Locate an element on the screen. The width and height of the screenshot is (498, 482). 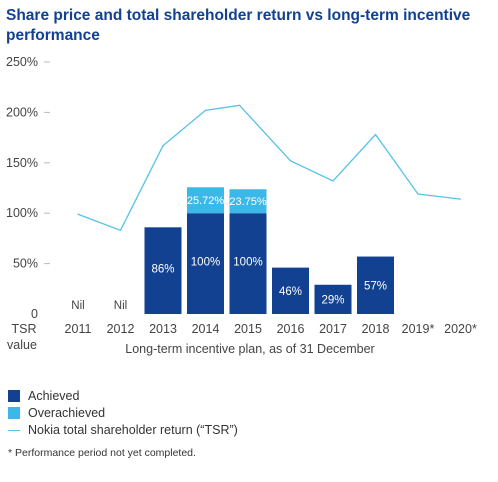
legend-achieved-label: Achieved is located at coordinates (54, 396).